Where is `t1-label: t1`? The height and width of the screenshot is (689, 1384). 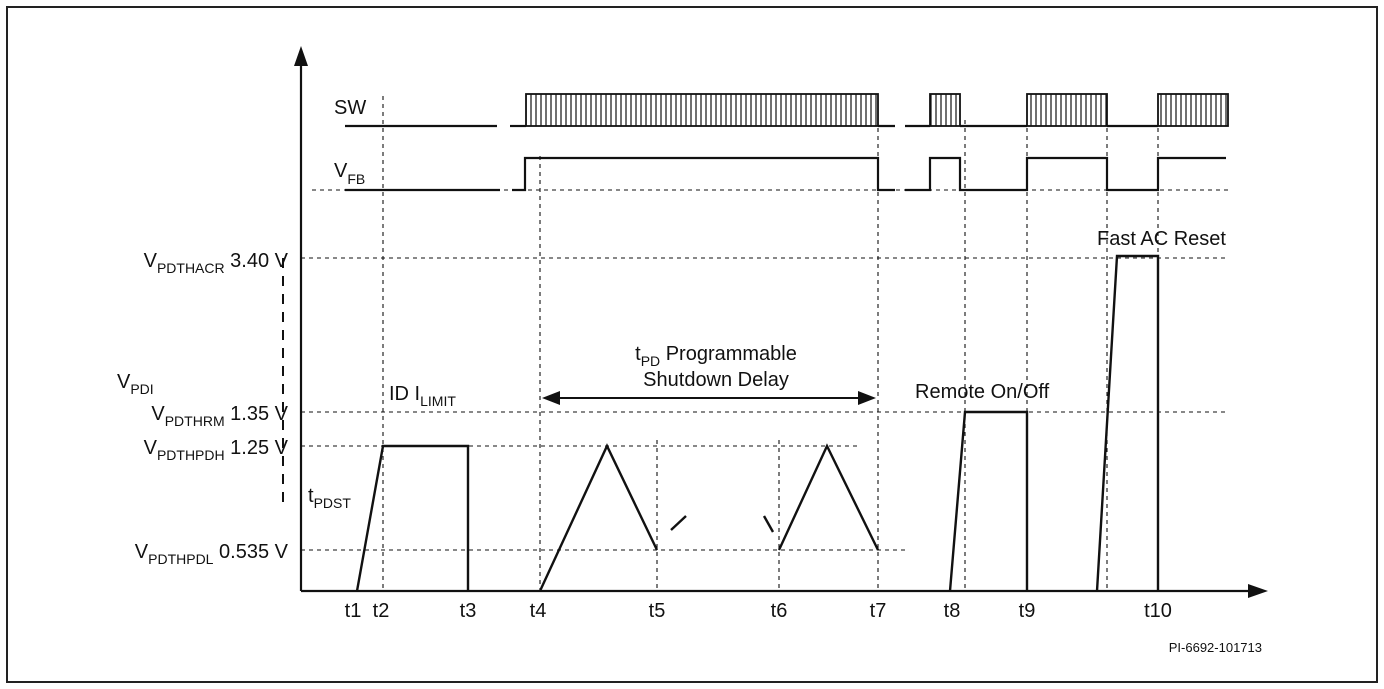 t1-label: t1 is located at coordinates (353, 611).